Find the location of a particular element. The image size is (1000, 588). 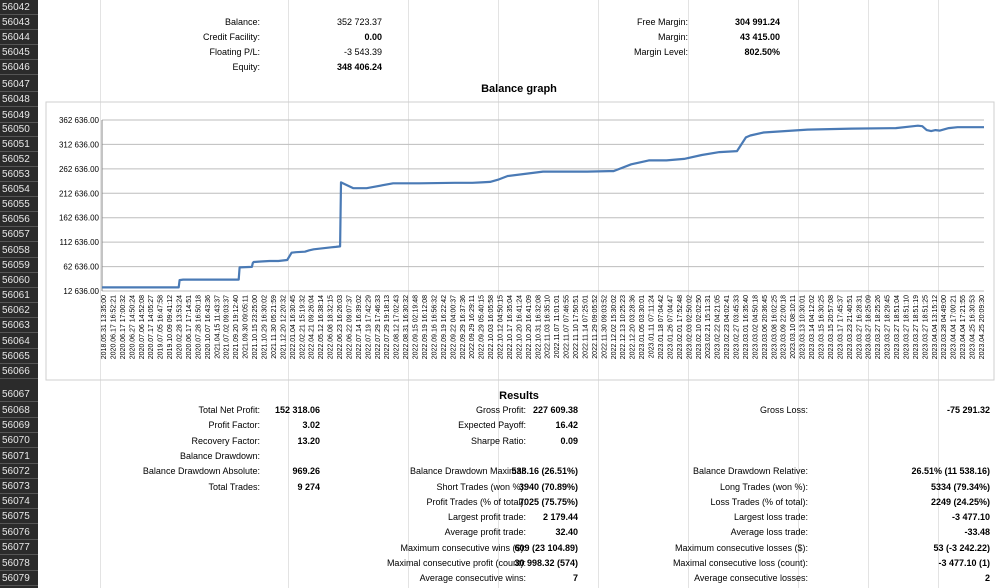

row-number: 56064 is located at coordinates (19, 341).